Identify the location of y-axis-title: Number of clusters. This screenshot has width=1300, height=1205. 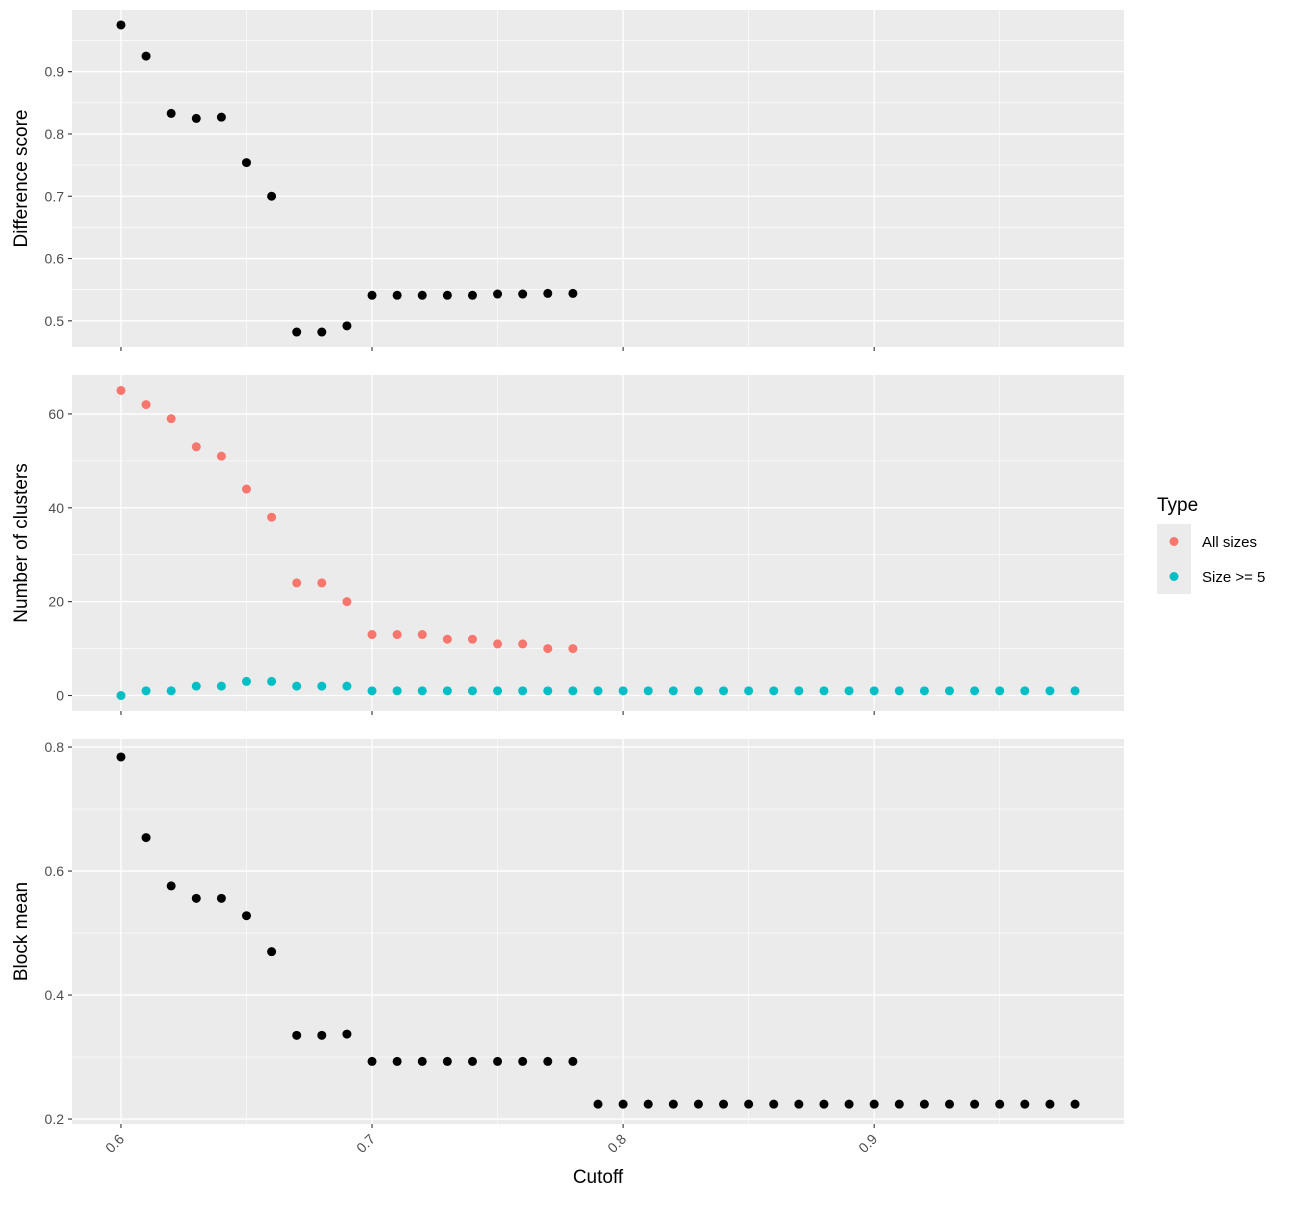
(21, 542).